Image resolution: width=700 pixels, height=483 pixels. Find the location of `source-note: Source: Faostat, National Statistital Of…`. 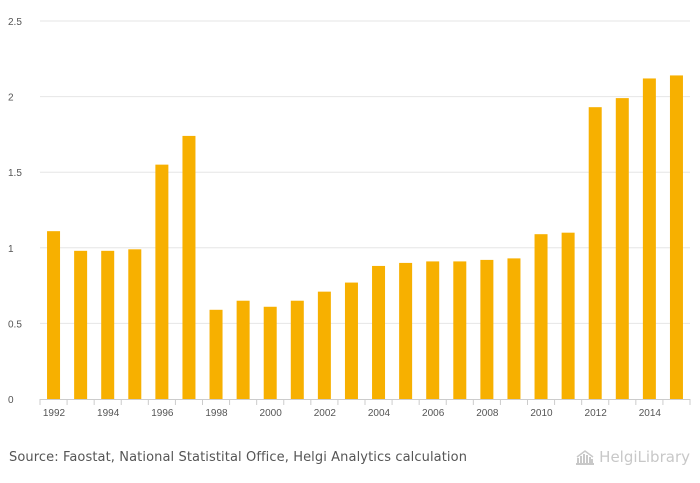

source-note: Source: Faostat, National Statistital Of… is located at coordinates (238, 457).